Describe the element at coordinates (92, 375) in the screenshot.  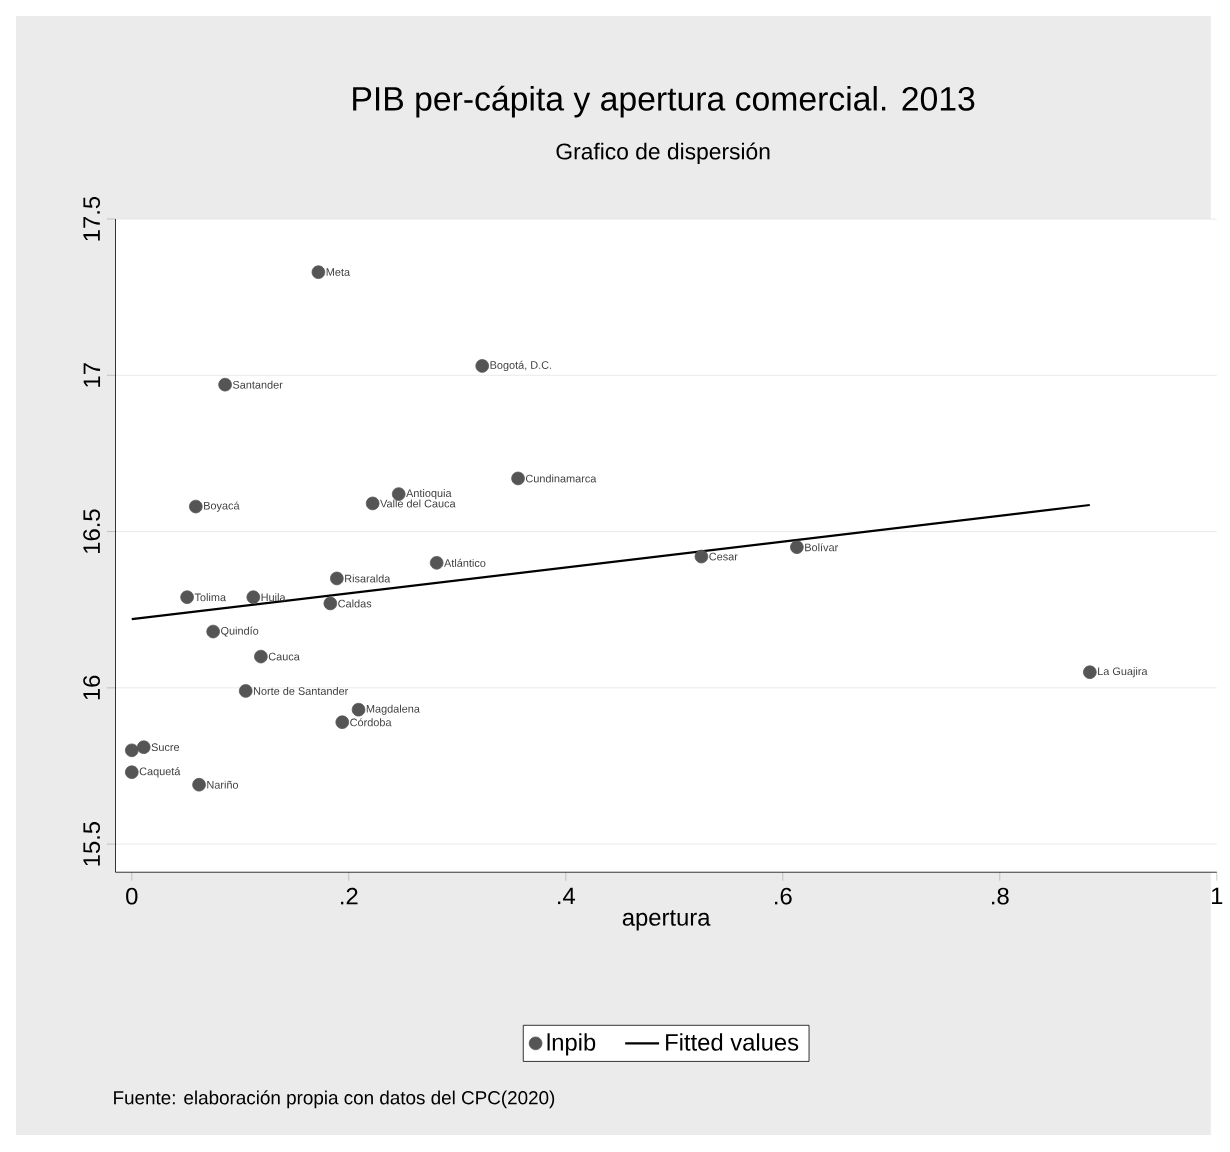
I see `y-tick-label: 17` at that location.